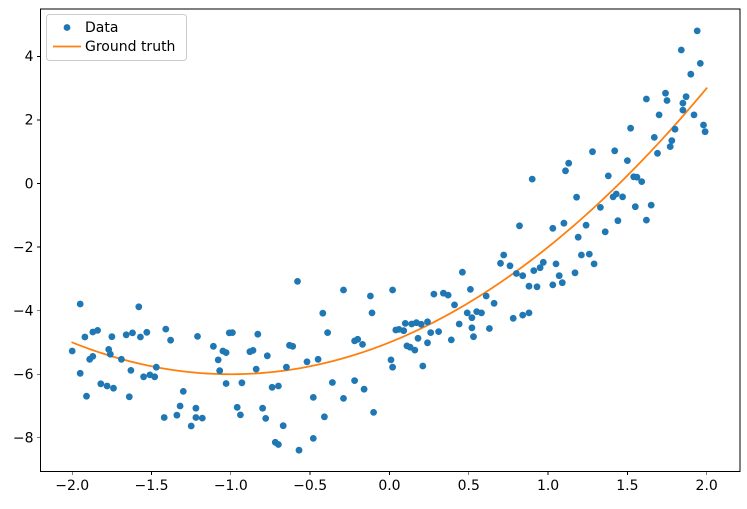 Image resolution: width=747 pixels, height=509 pixels. I want to click on x-tick-label: −1.0, so click(231, 486).